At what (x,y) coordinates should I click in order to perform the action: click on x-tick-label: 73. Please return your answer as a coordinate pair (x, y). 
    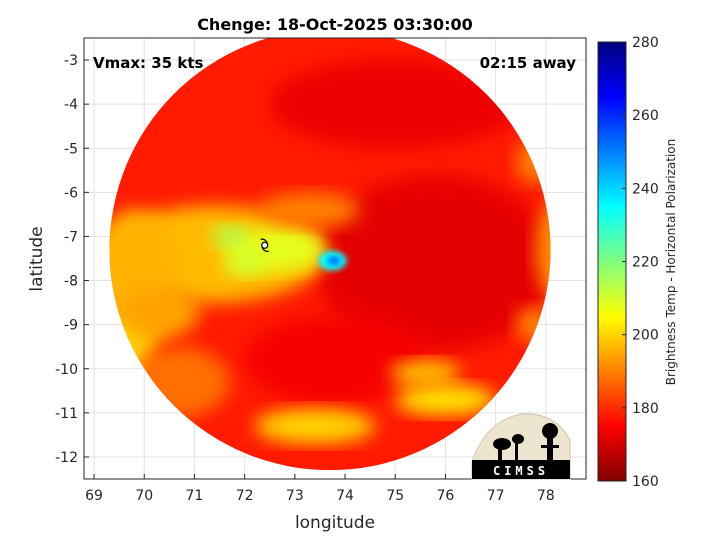
    Looking at the image, I should click on (295, 496).